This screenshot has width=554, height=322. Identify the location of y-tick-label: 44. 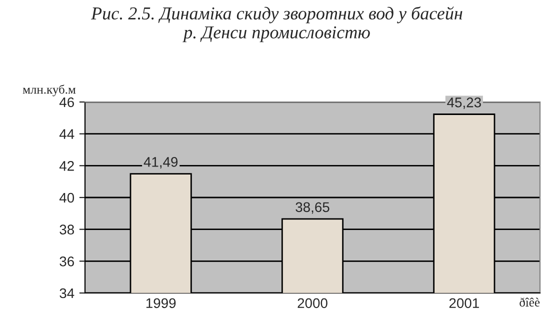
(66, 134).